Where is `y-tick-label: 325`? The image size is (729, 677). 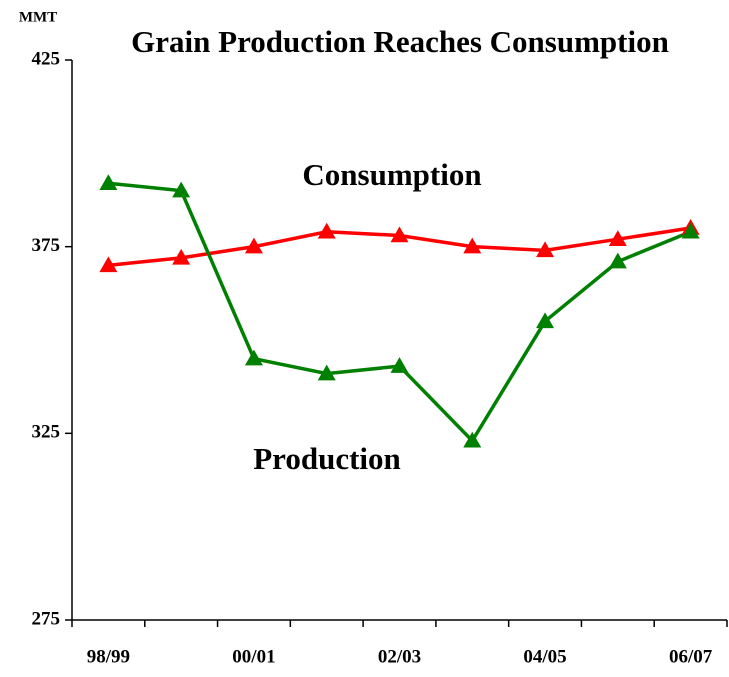 y-tick-label: 325 is located at coordinates (46, 432).